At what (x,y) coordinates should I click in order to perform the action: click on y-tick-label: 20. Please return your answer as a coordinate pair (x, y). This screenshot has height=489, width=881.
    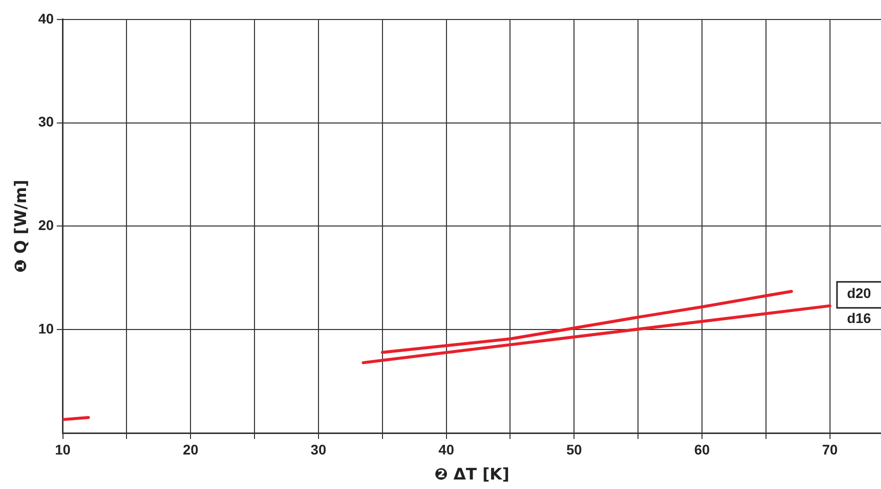
    Looking at the image, I should click on (46, 225).